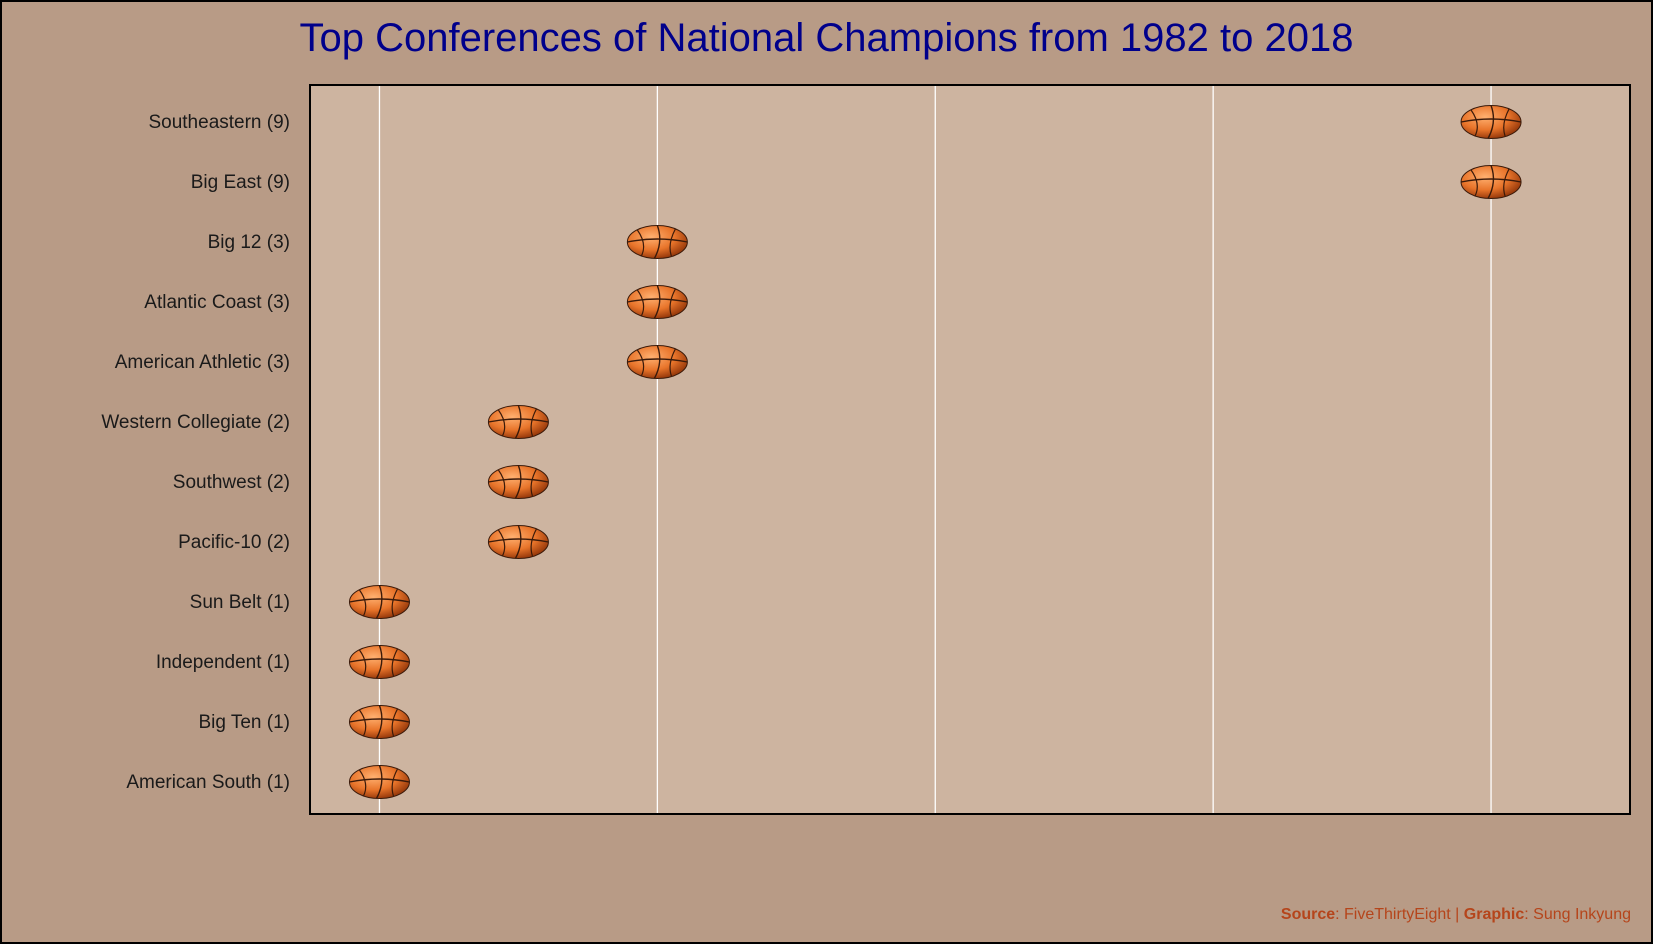 This screenshot has width=1653, height=944. What do you see at coordinates (223, 662) in the screenshot?
I see `y-tick-label: Independent (1)` at bounding box center [223, 662].